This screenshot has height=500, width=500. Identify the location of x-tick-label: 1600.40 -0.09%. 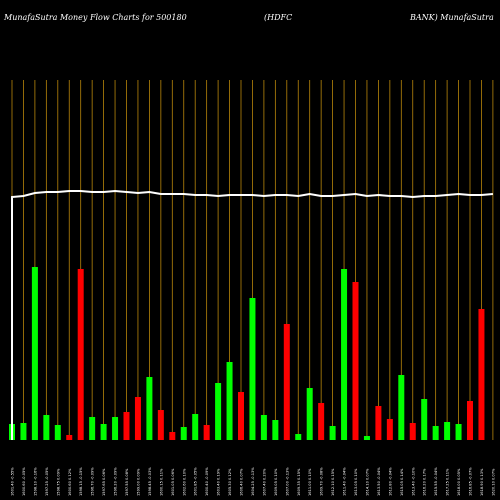
(207, 481).